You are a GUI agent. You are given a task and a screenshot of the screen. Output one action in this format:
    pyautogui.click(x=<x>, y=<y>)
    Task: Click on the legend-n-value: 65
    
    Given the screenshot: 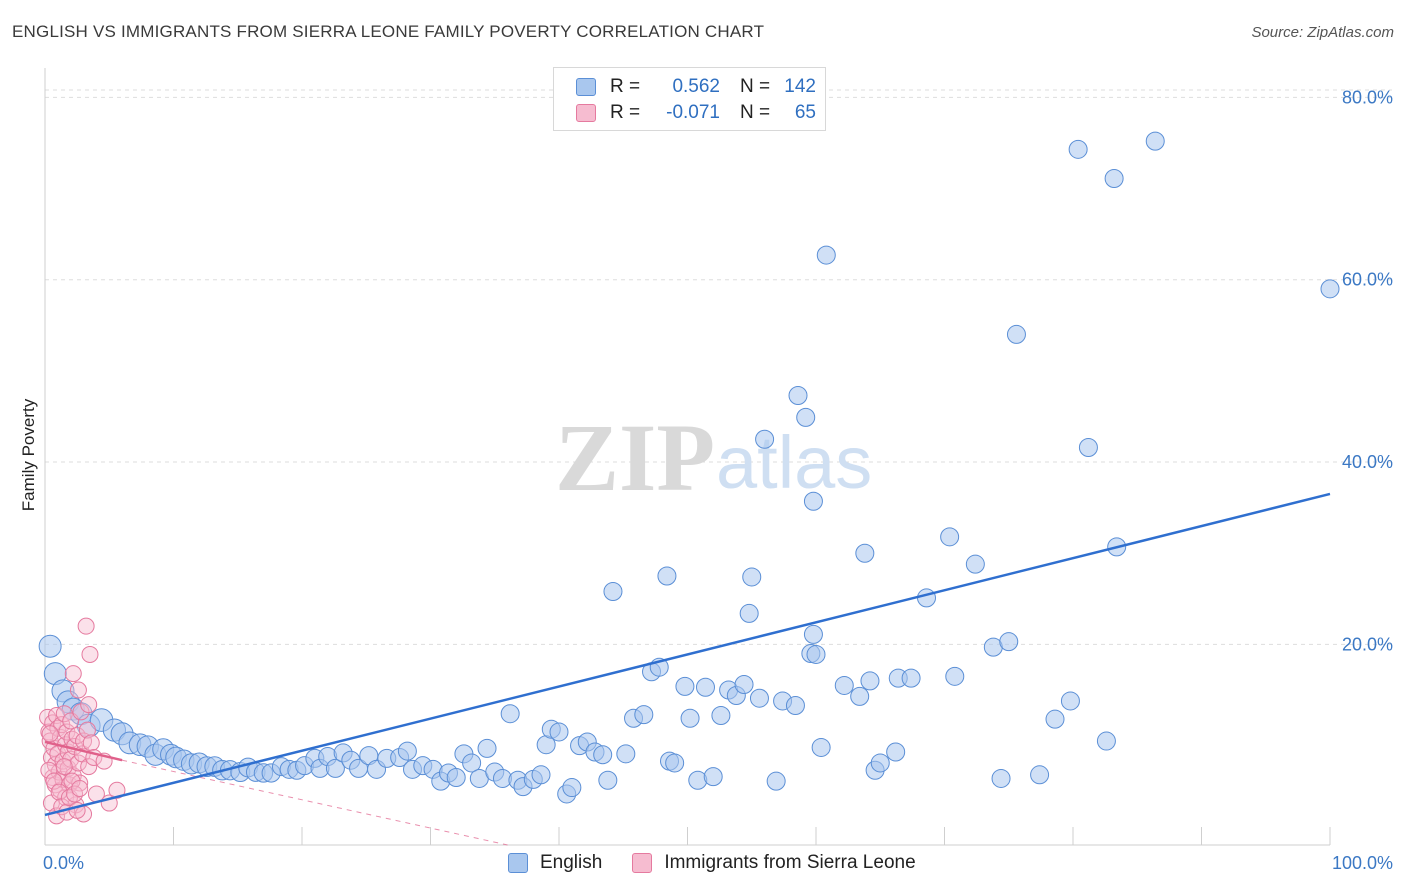 What is the action you would take?
    pyautogui.click(x=805, y=112)
    